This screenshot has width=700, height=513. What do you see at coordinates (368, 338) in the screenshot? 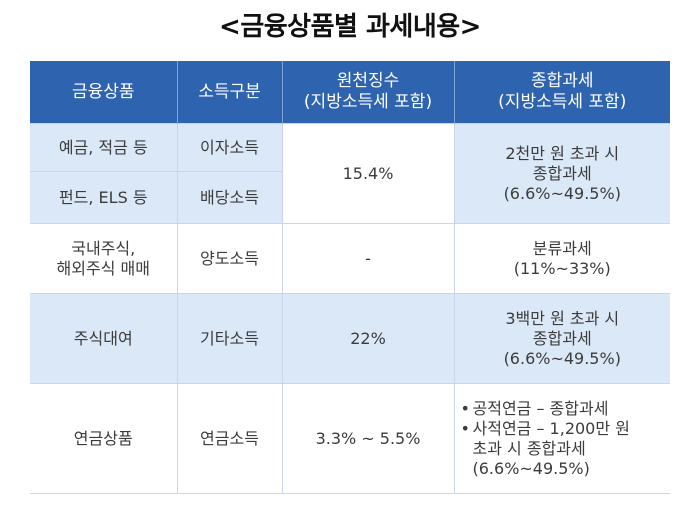
I see `cell-withholding-lending: 22%` at bounding box center [368, 338].